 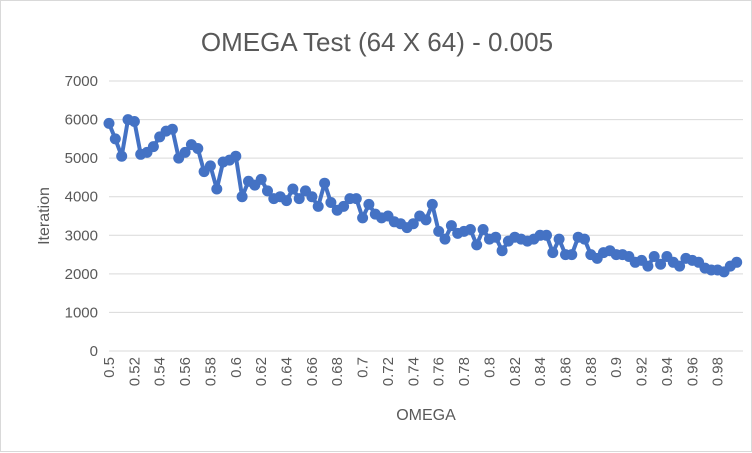 I want to click on x-tick-label: 0.62, so click(x=261, y=371).